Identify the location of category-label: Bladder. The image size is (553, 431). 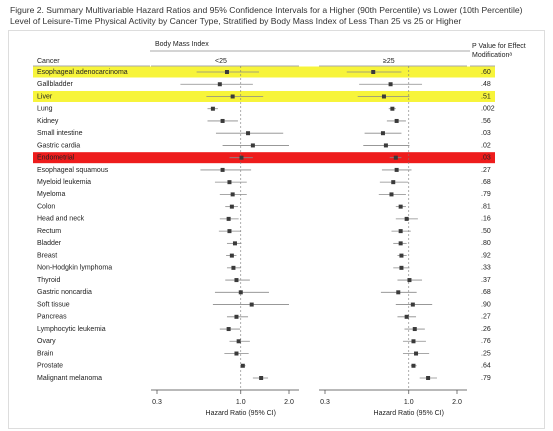
(49, 243).